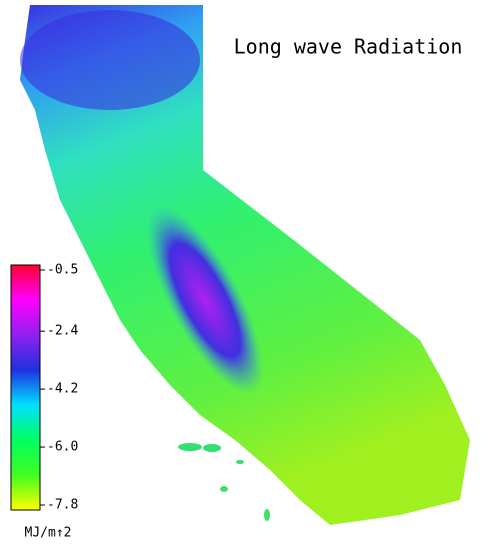 This screenshot has width=500, height=550. Describe the element at coordinates (44, 388) in the screenshot. I see `colorbar: -0.5 -2.4 -4.2 -6.0 -7.8` at that location.